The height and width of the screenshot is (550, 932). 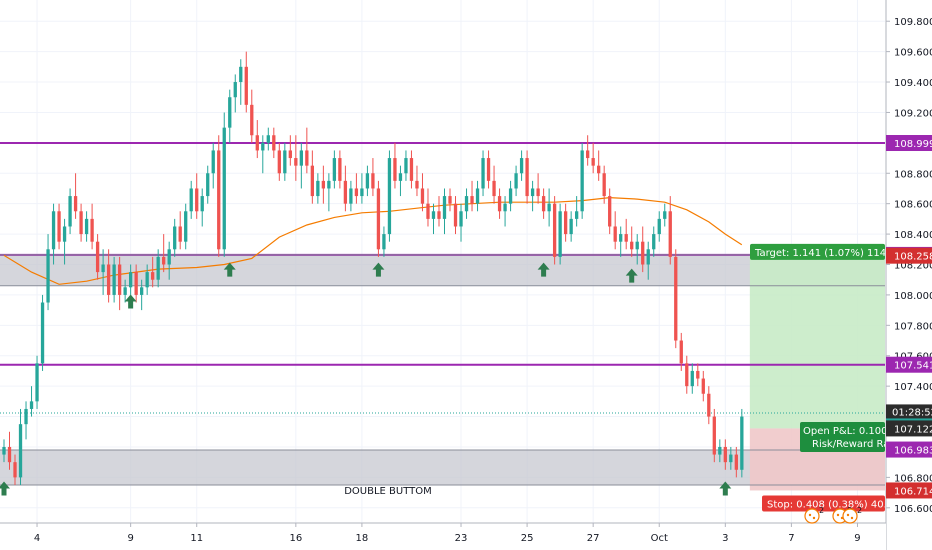 I want to click on y-tick-label: 109.600, so click(x=913, y=53).